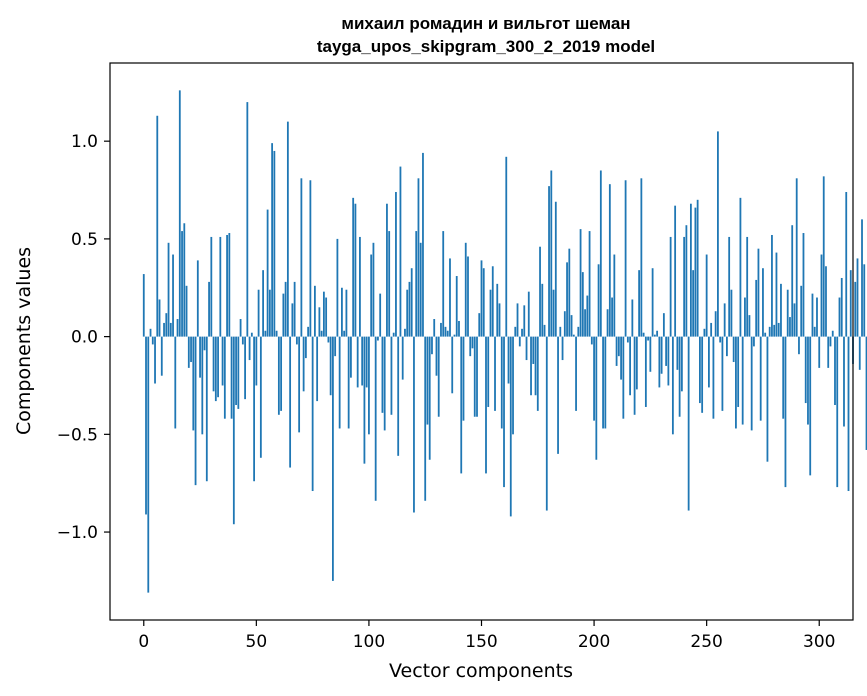 This screenshot has height=696, width=867. I want to click on x-tick-label: 300, so click(819, 642).